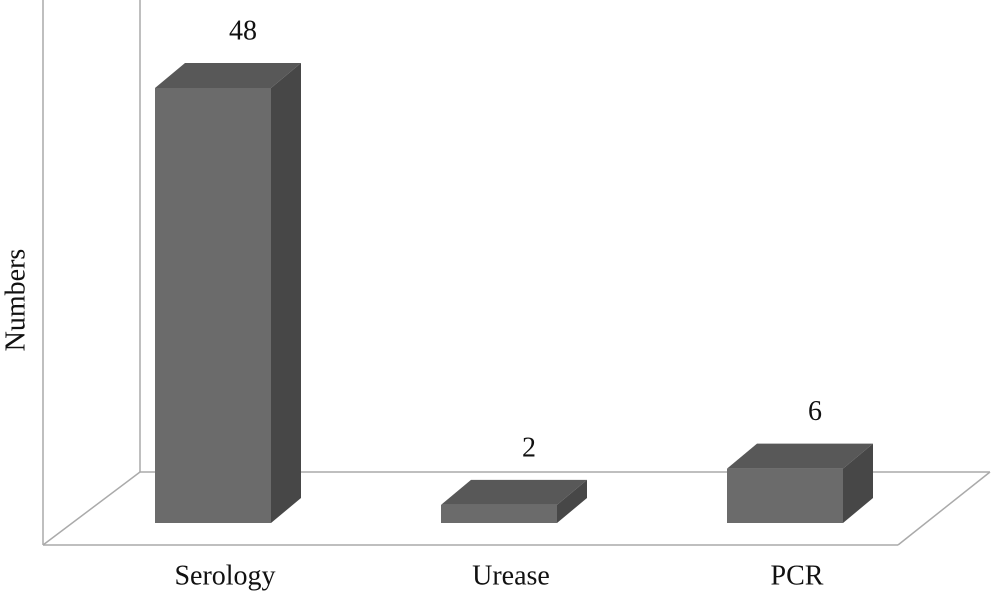 The height and width of the screenshot is (597, 1000). I want to click on floor-left, so click(91, 508).